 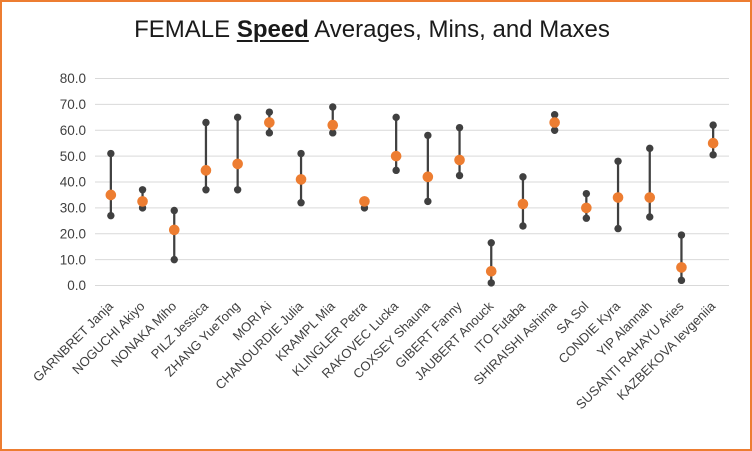 What do you see at coordinates (459, 29) in the screenshot?
I see `chart-title-suffix: Averages, Mins, and Maxes` at bounding box center [459, 29].